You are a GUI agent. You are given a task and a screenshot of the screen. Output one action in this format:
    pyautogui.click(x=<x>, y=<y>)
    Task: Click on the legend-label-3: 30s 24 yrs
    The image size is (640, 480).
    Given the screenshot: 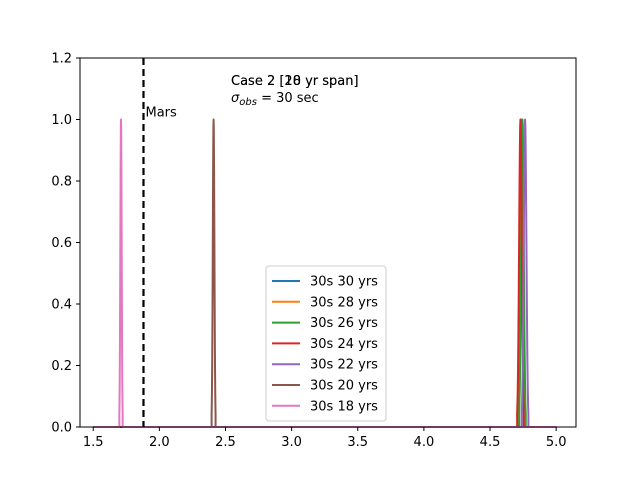 What is the action you would take?
    pyautogui.click(x=344, y=344)
    